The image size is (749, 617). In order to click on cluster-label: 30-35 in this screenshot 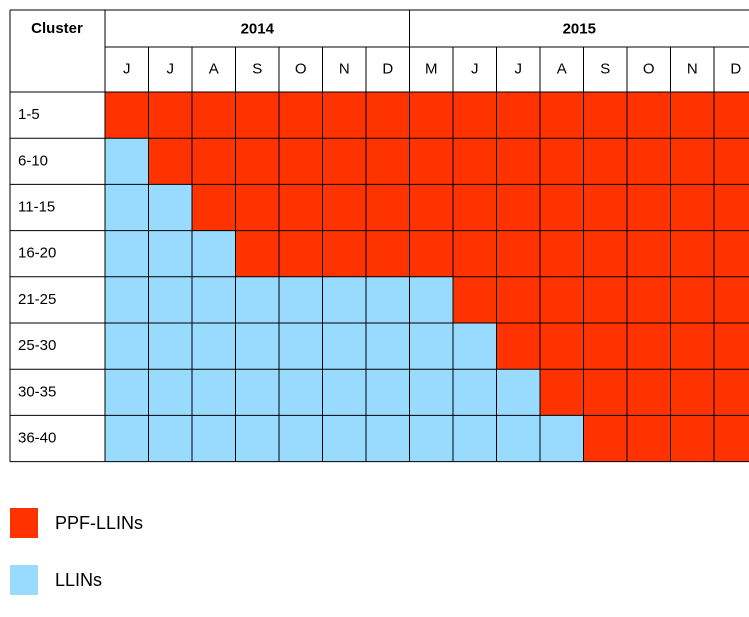, I will do `click(37, 391)`.